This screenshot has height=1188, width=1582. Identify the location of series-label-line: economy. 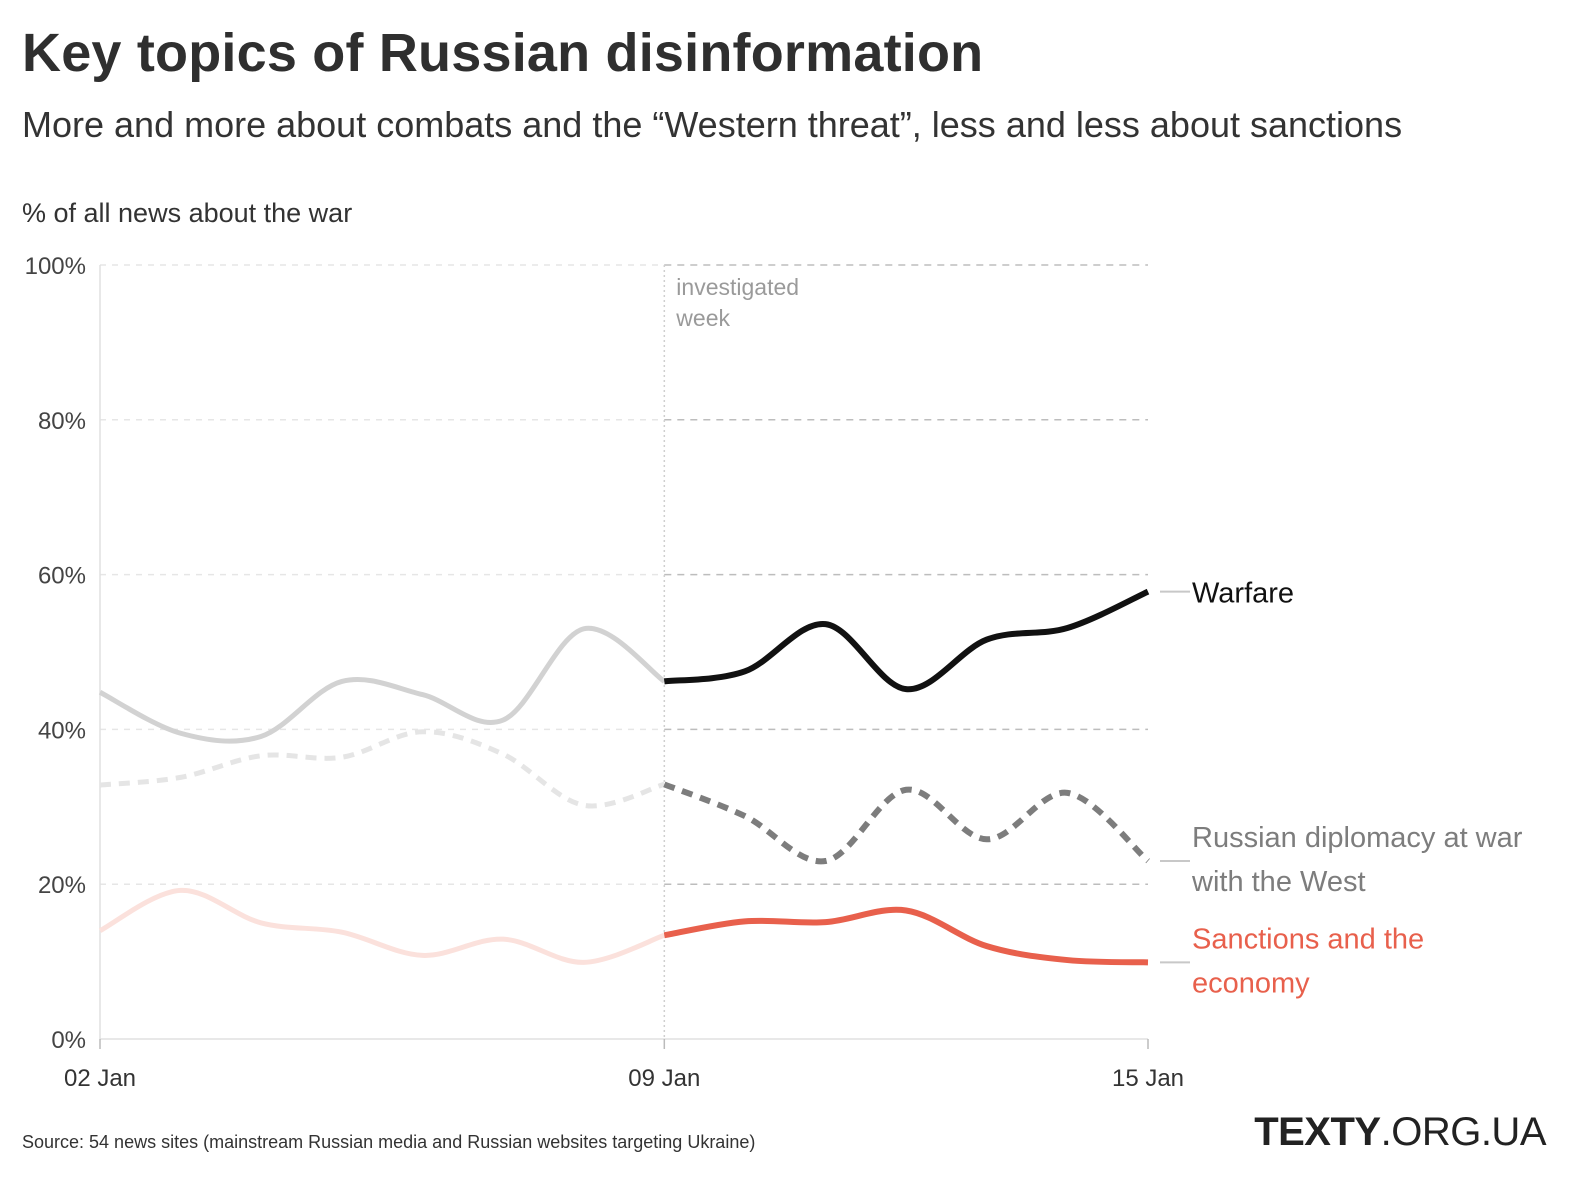
(1251, 983).